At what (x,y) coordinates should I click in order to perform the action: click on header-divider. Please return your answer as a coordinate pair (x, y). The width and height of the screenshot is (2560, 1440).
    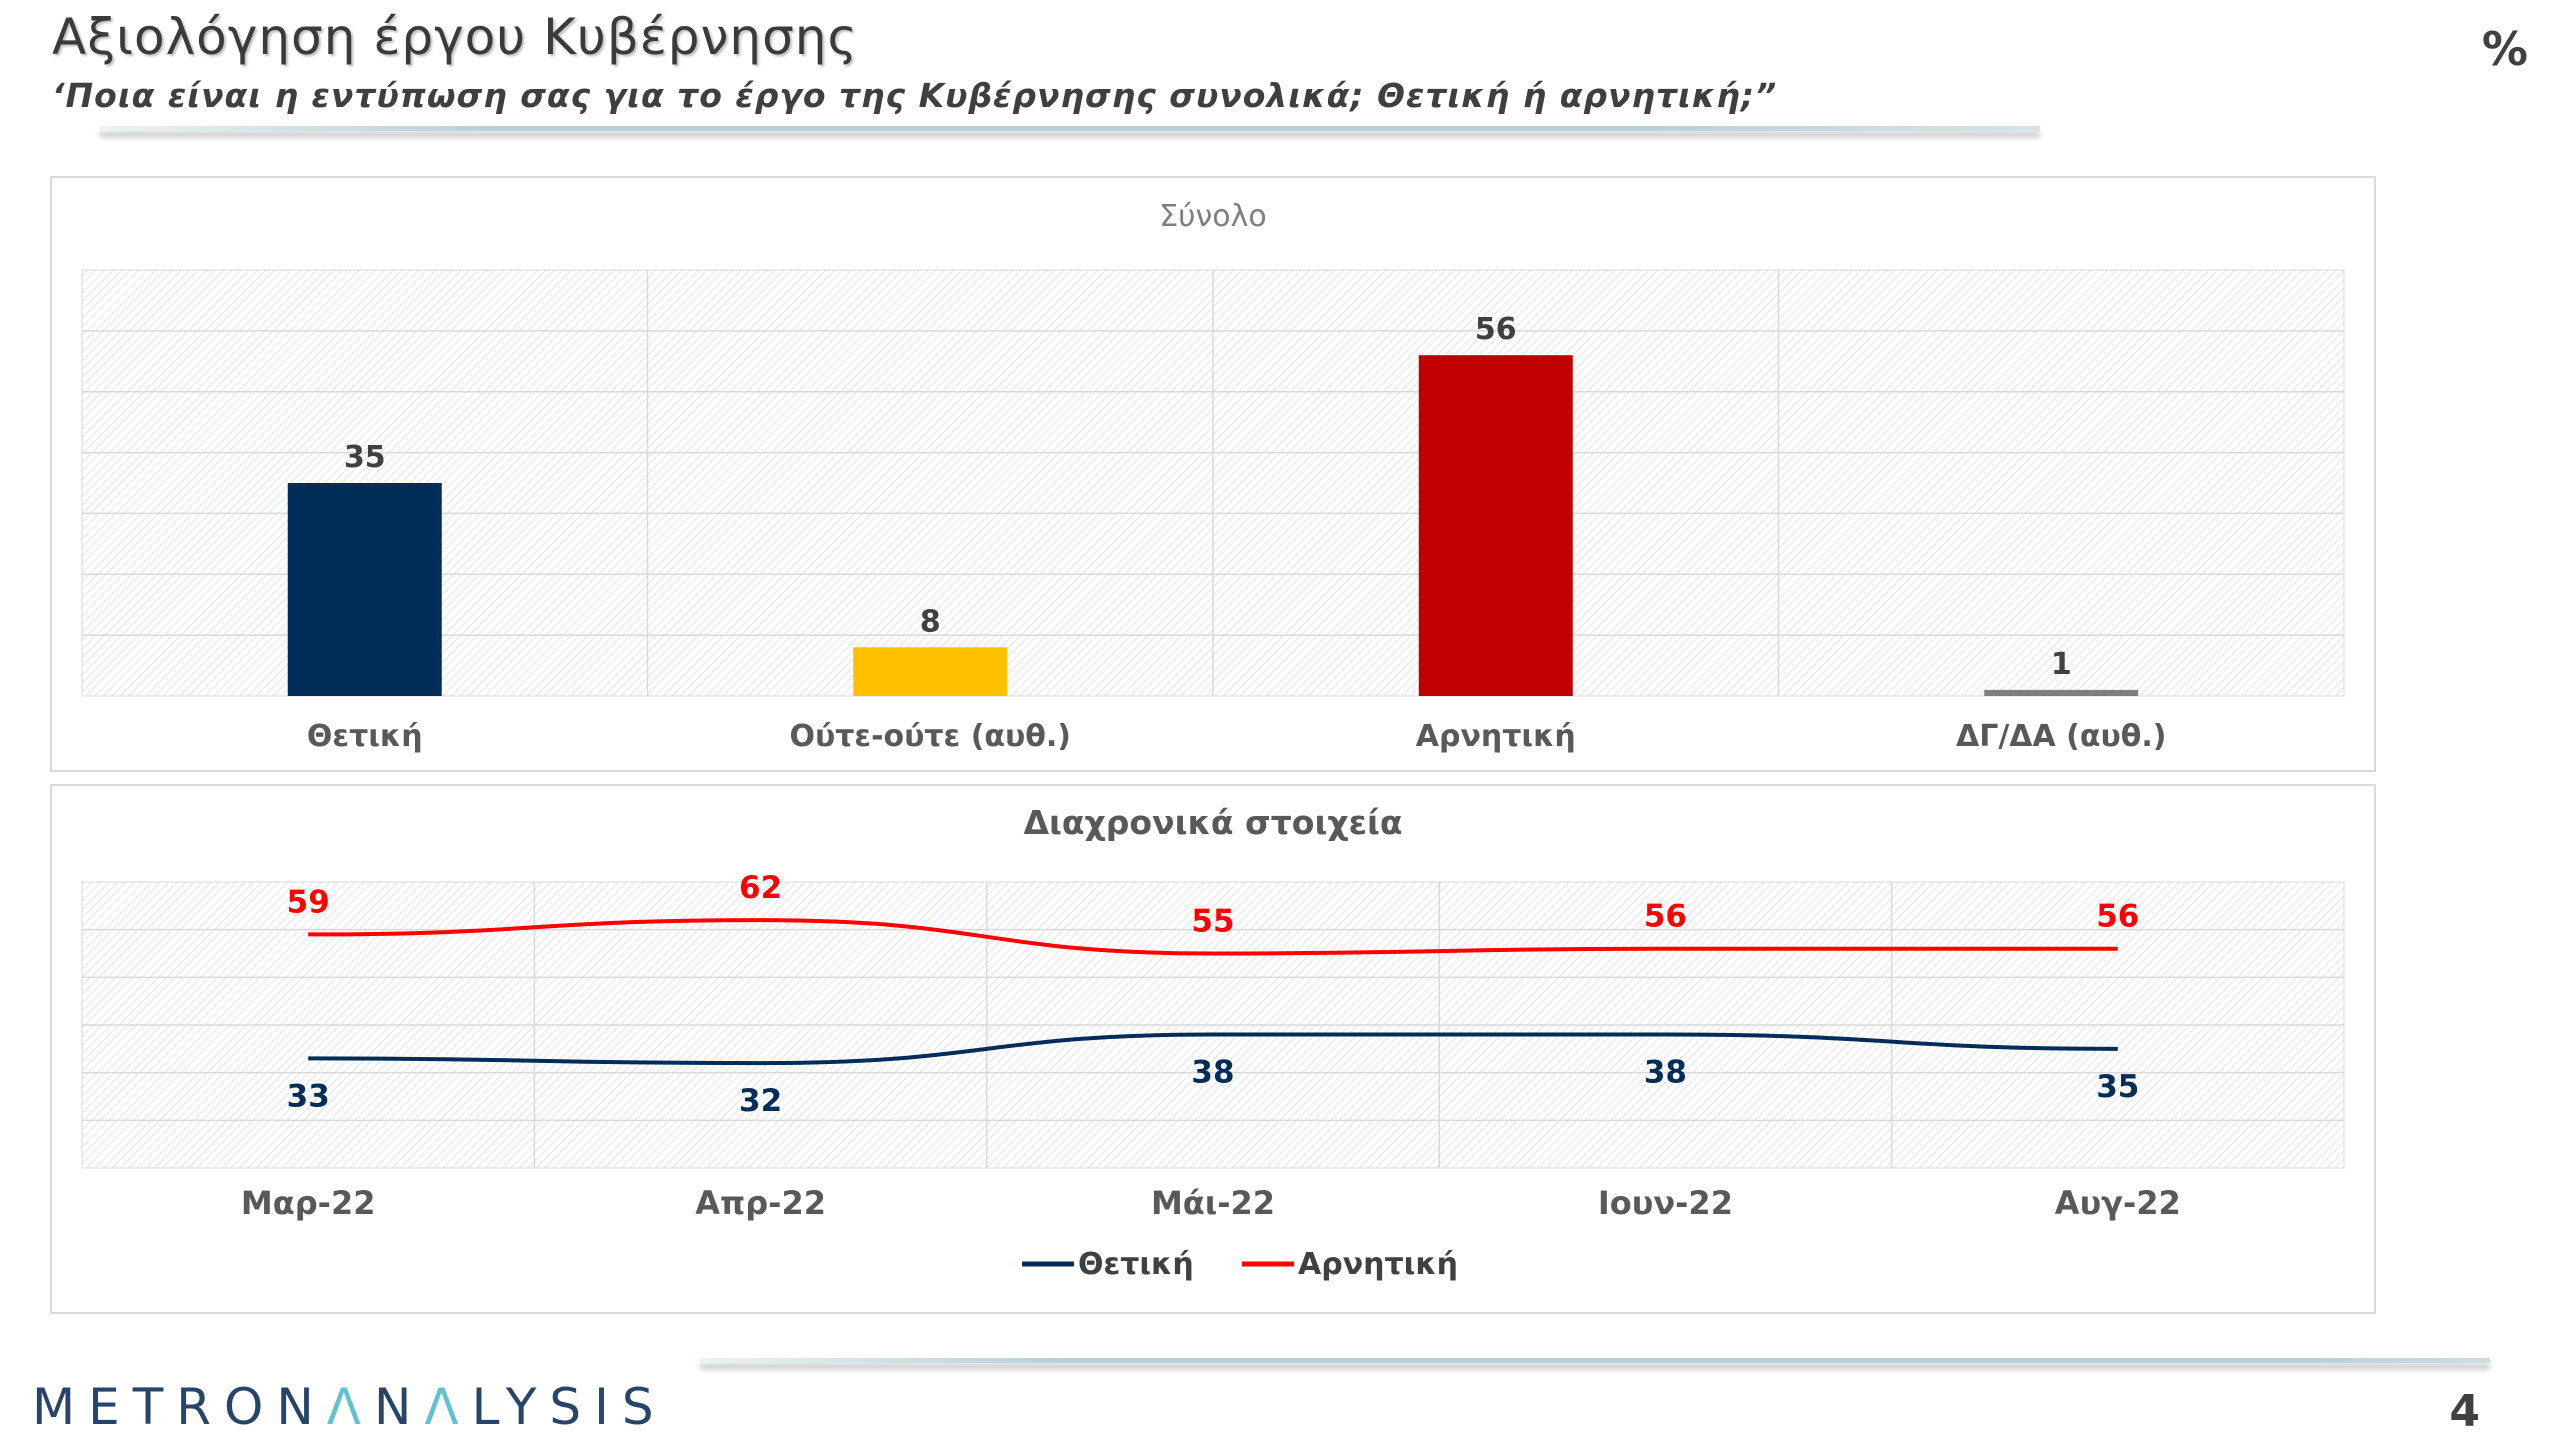
    Looking at the image, I should click on (1070, 128).